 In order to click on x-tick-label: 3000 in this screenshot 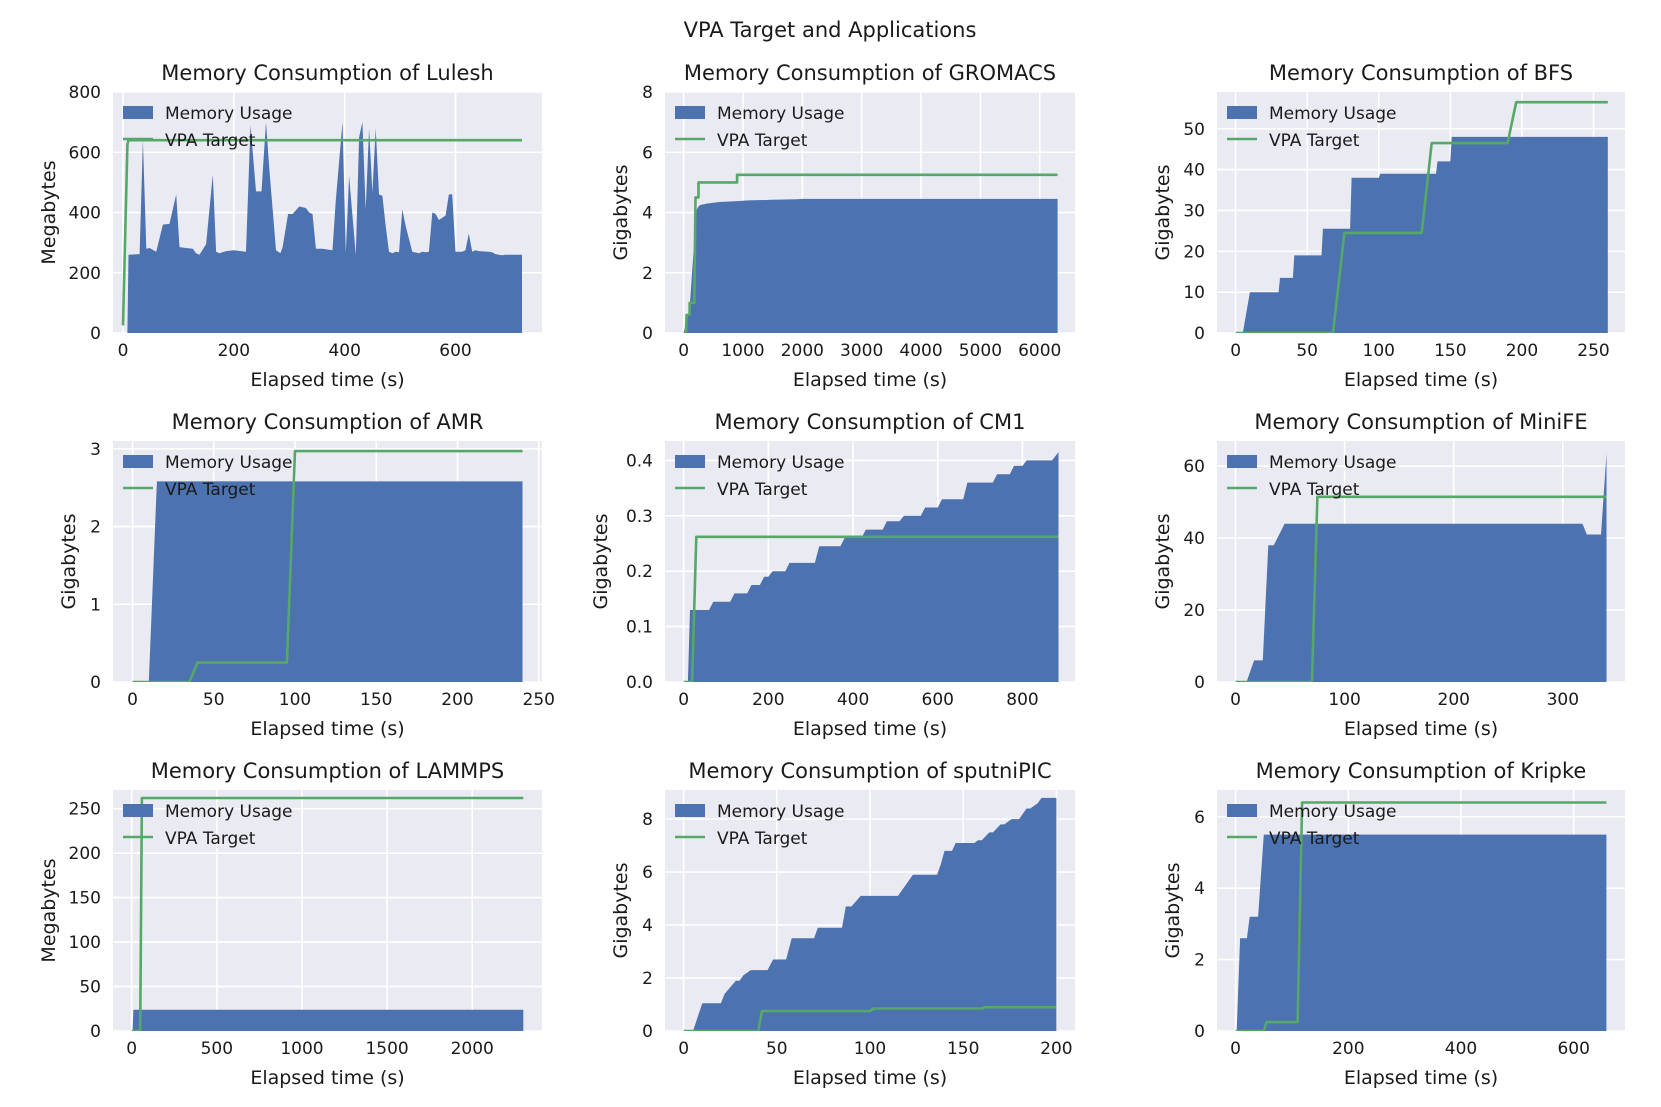, I will do `click(861, 351)`.